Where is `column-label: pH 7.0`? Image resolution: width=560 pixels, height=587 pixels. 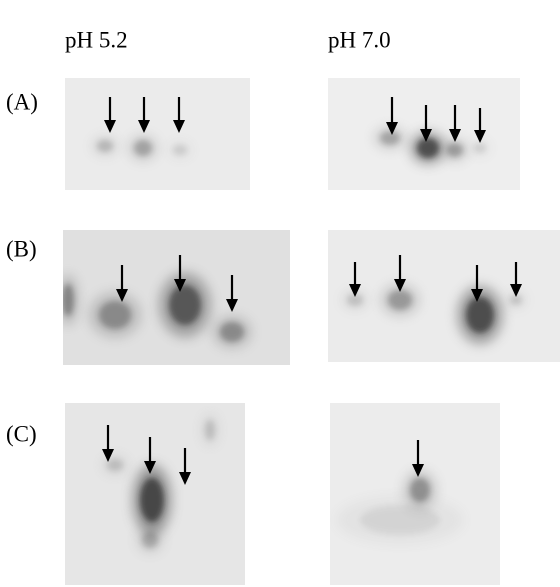 column-label: pH 7.0 is located at coordinates (359, 39).